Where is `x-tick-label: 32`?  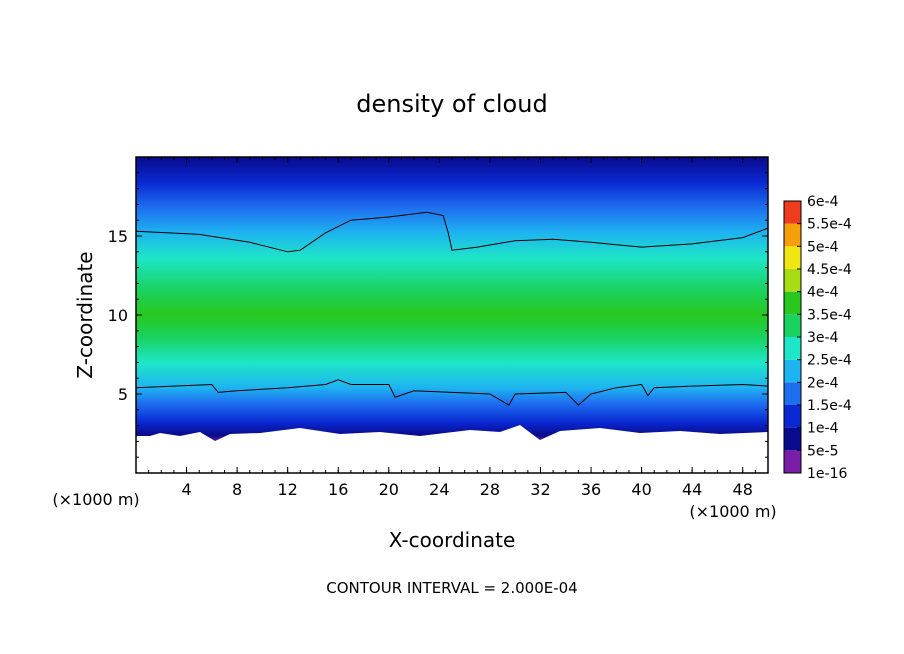 x-tick-label: 32 is located at coordinates (540, 489).